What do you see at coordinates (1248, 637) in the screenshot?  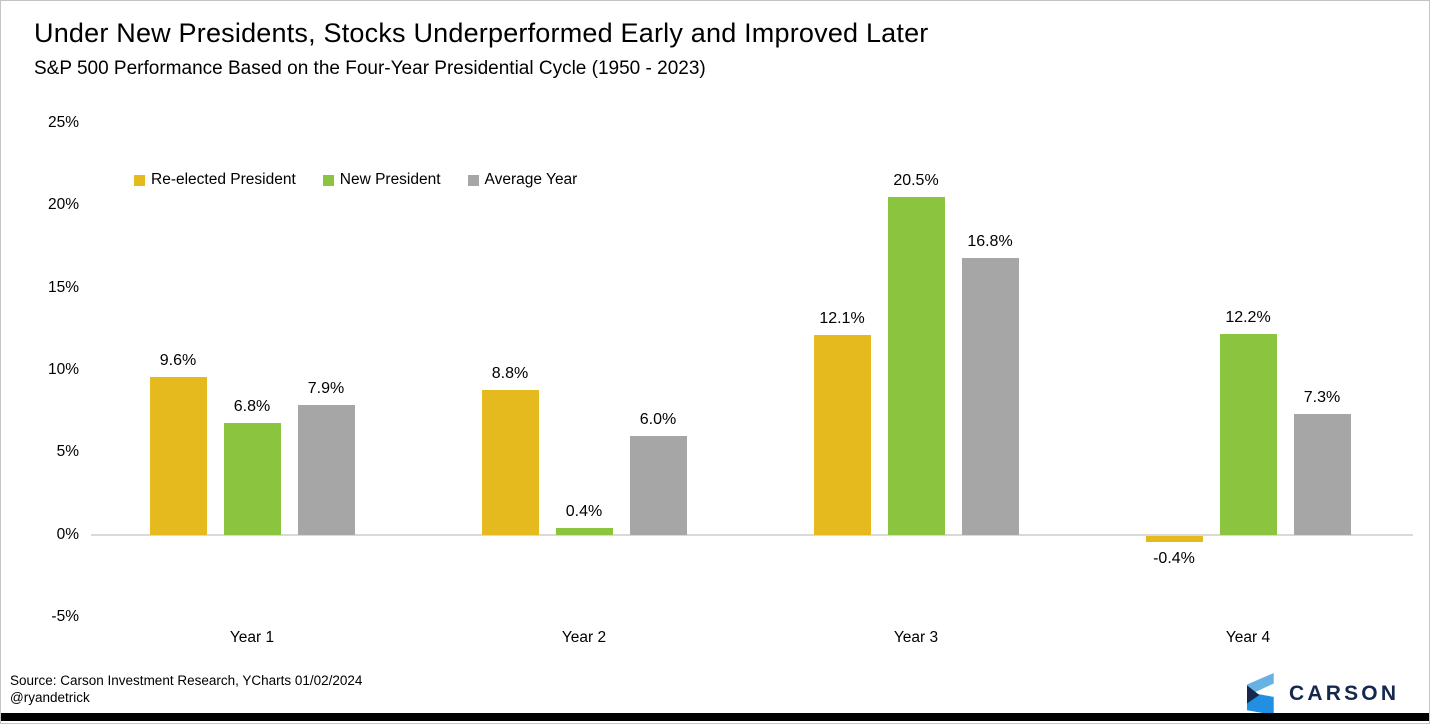 I see `x-category-label: Year 4` at bounding box center [1248, 637].